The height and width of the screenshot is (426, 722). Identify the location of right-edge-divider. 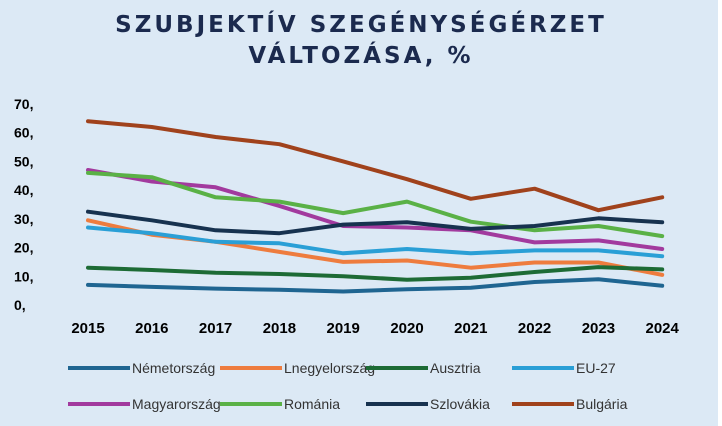
(720, 213).